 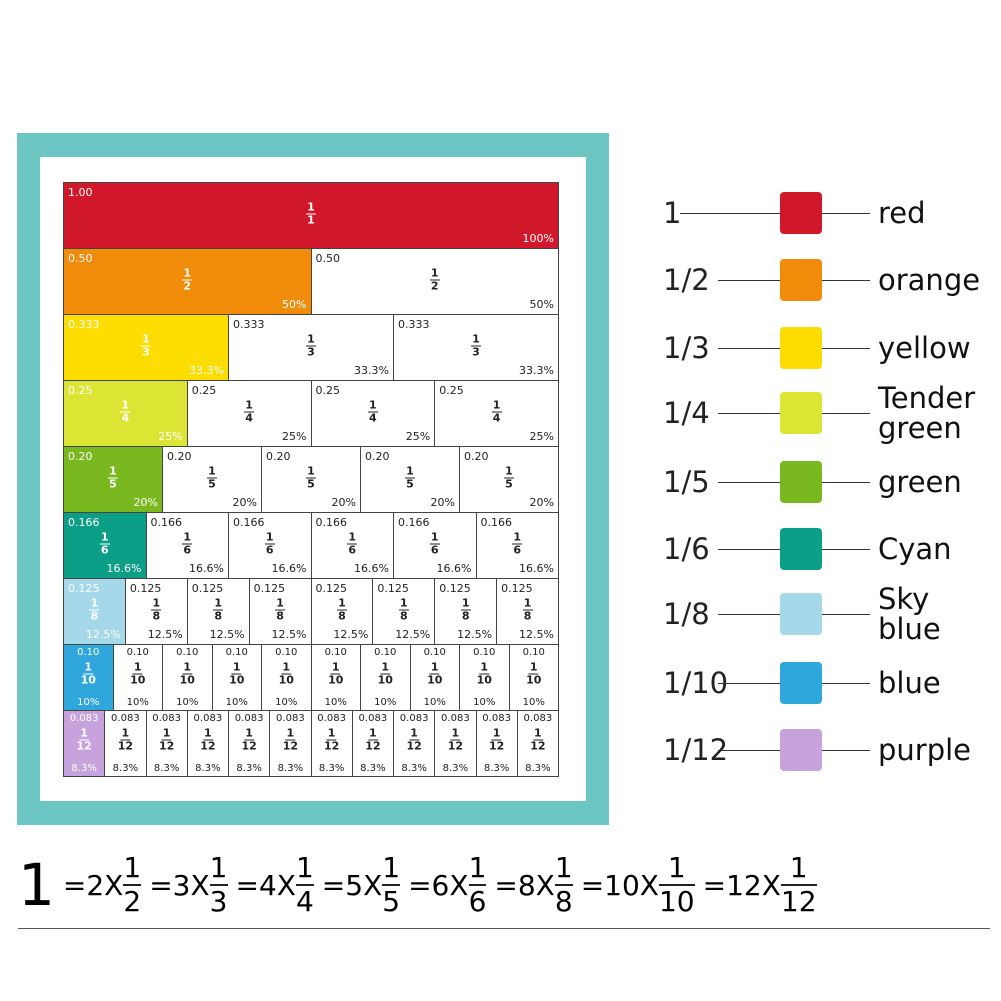 What do you see at coordinates (179, 456) in the screenshot?
I see `tile-decimal: 0.20` at bounding box center [179, 456].